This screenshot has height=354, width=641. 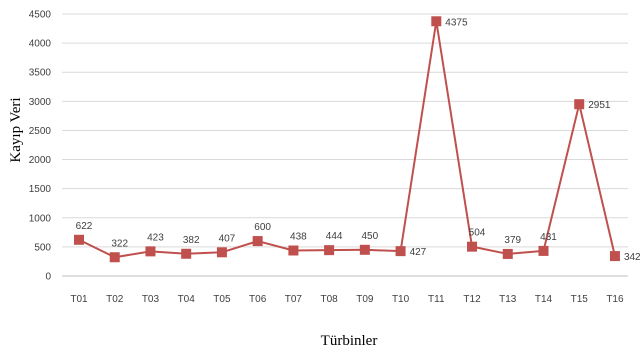 I want to click on data-label: 622, so click(x=84, y=226).